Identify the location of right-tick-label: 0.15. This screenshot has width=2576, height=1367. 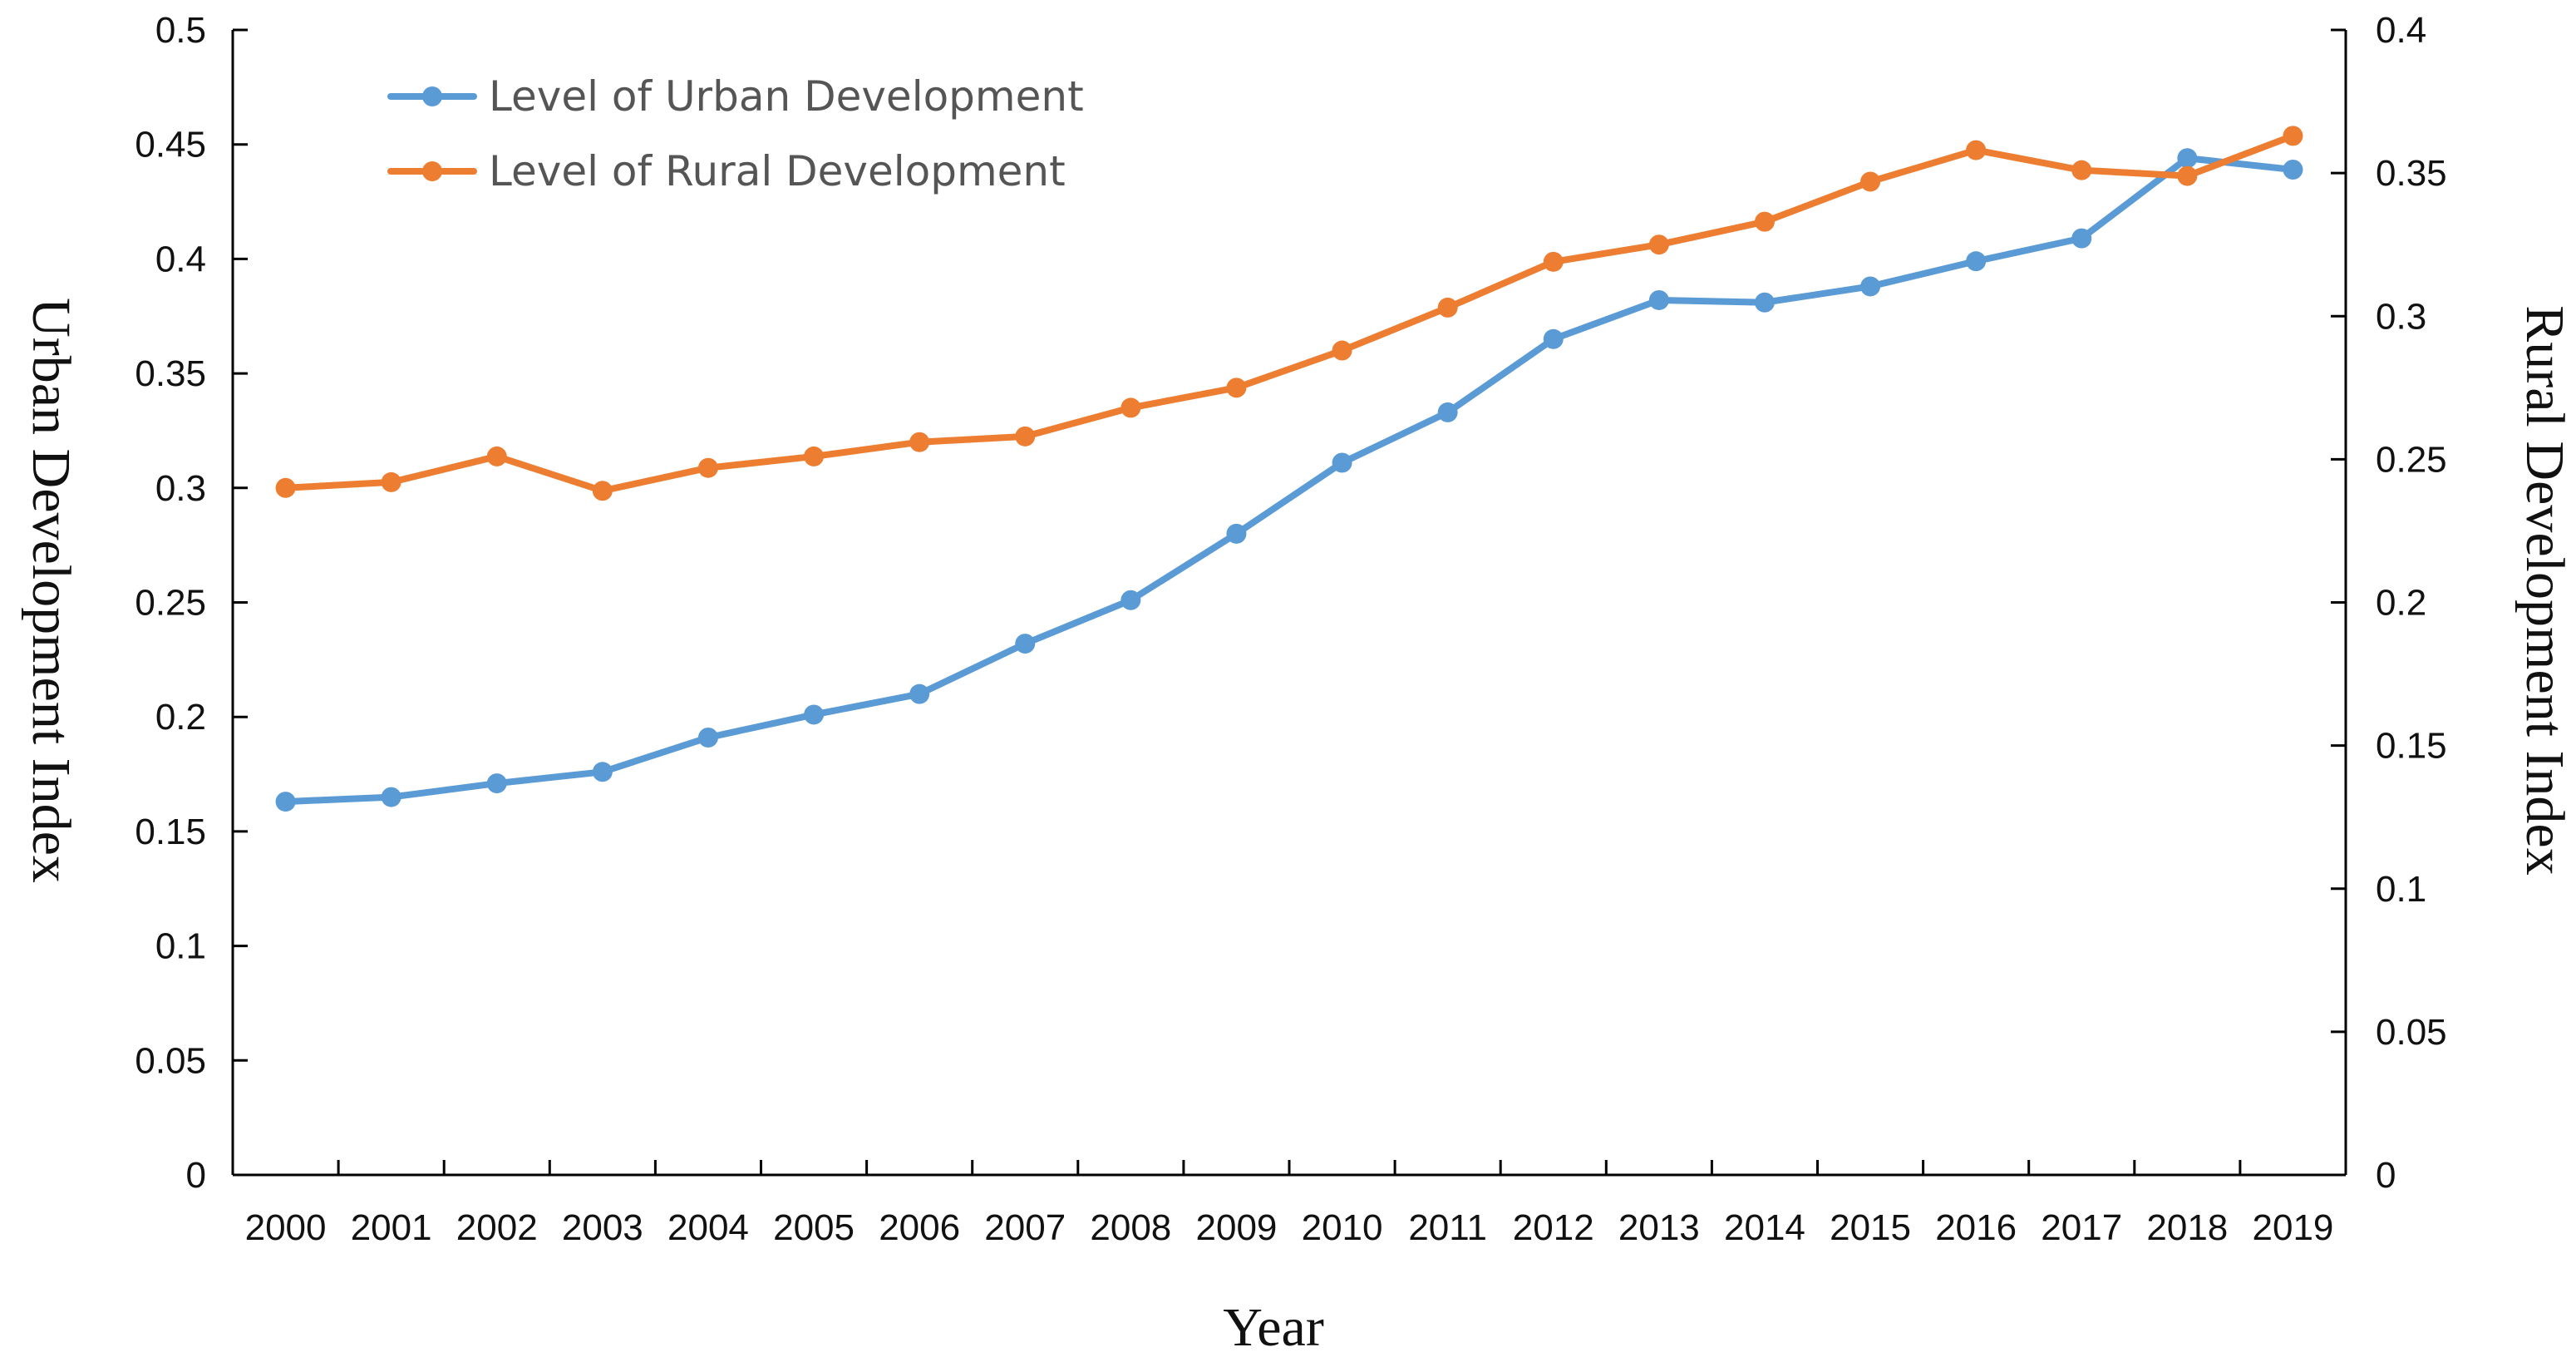
(2411, 746).